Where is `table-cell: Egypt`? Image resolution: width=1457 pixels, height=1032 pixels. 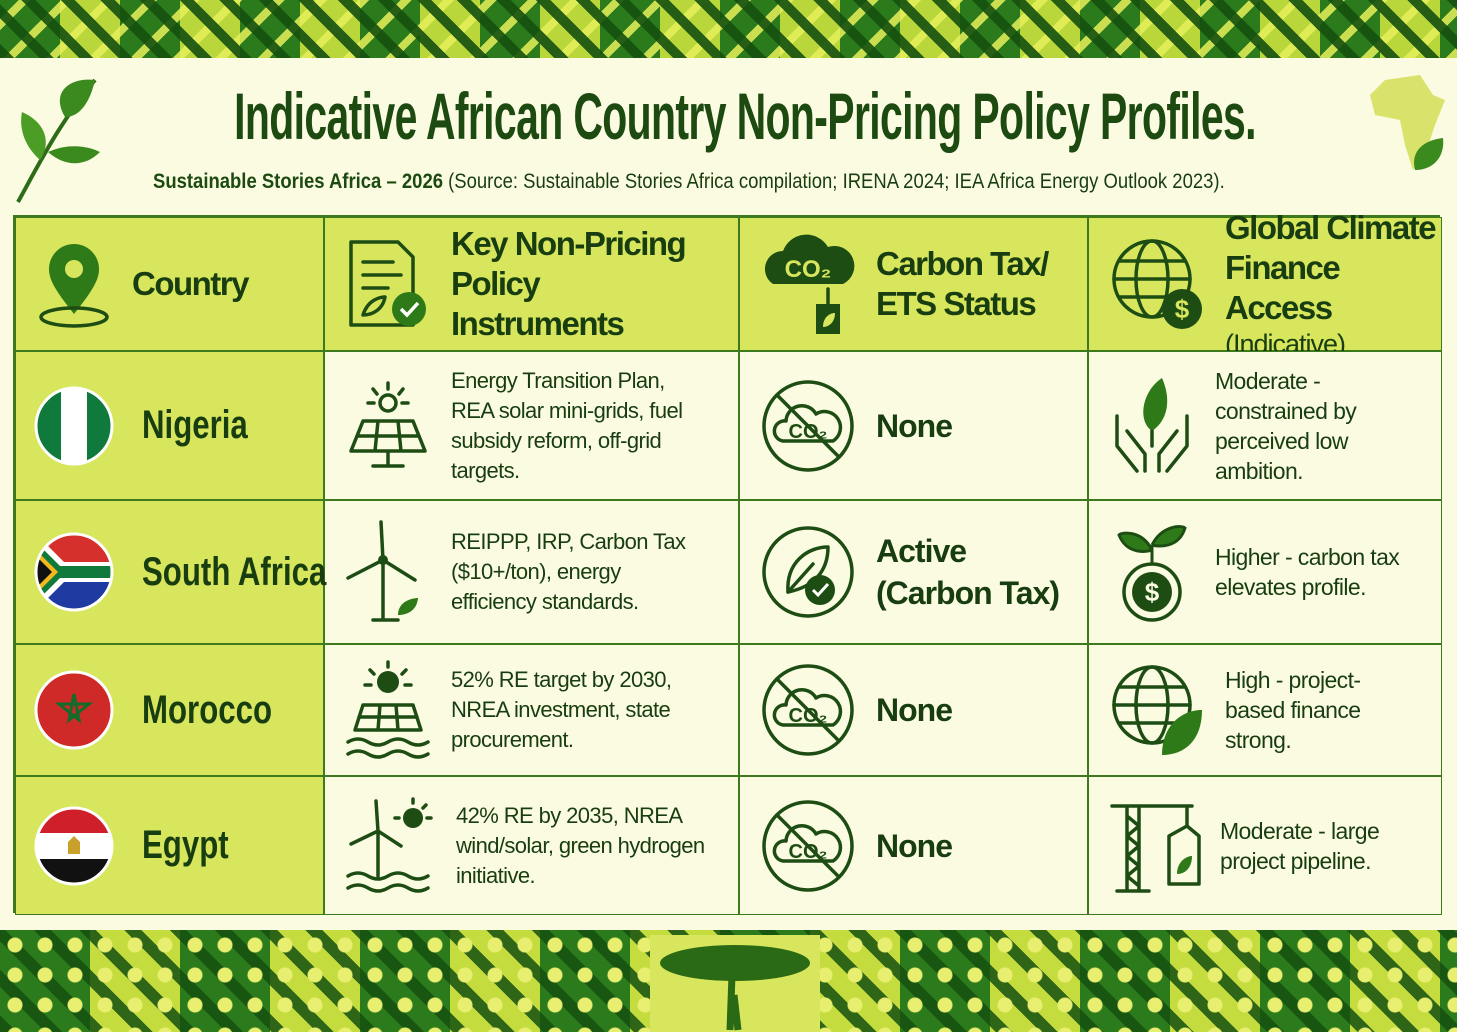 table-cell: Egypt is located at coordinates (169, 845).